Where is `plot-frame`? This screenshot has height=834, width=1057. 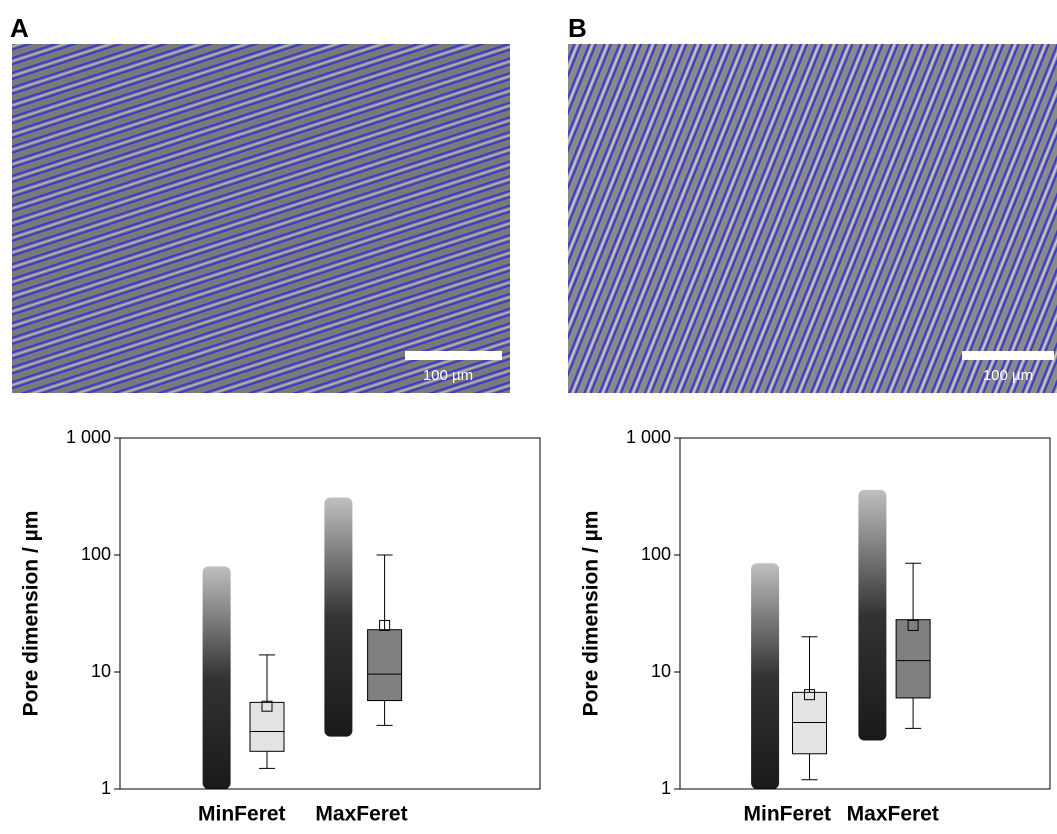 plot-frame is located at coordinates (865, 613).